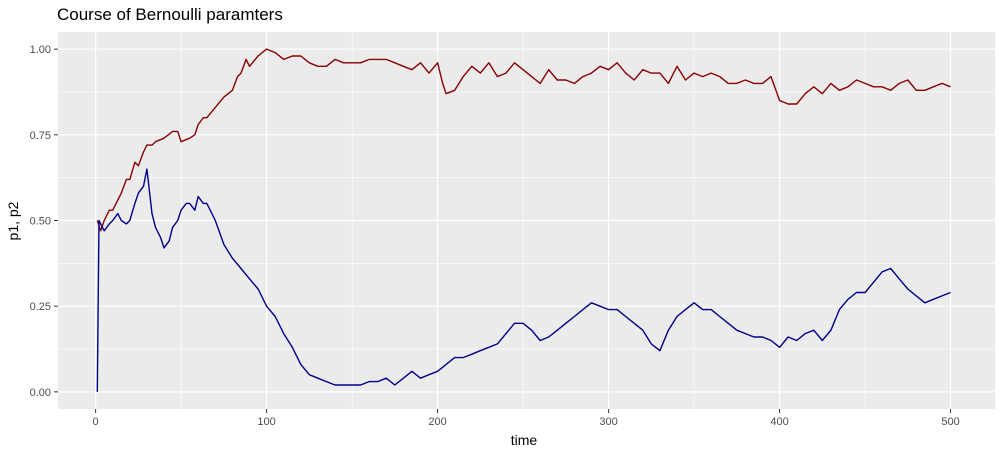 The image size is (1000, 456). What do you see at coordinates (40, 307) in the screenshot?
I see `y-tick-label: 0.25` at bounding box center [40, 307].